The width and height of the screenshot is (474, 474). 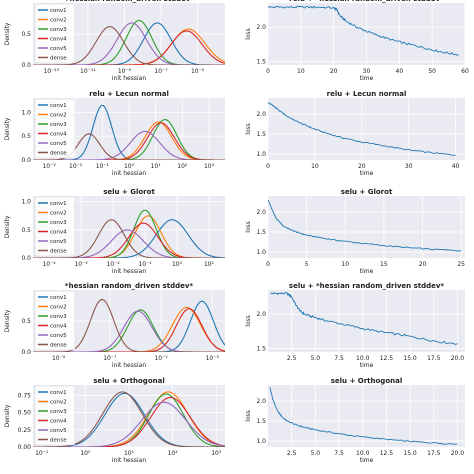 I want to click on x-tick-label: 15, so click(x=384, y=264).